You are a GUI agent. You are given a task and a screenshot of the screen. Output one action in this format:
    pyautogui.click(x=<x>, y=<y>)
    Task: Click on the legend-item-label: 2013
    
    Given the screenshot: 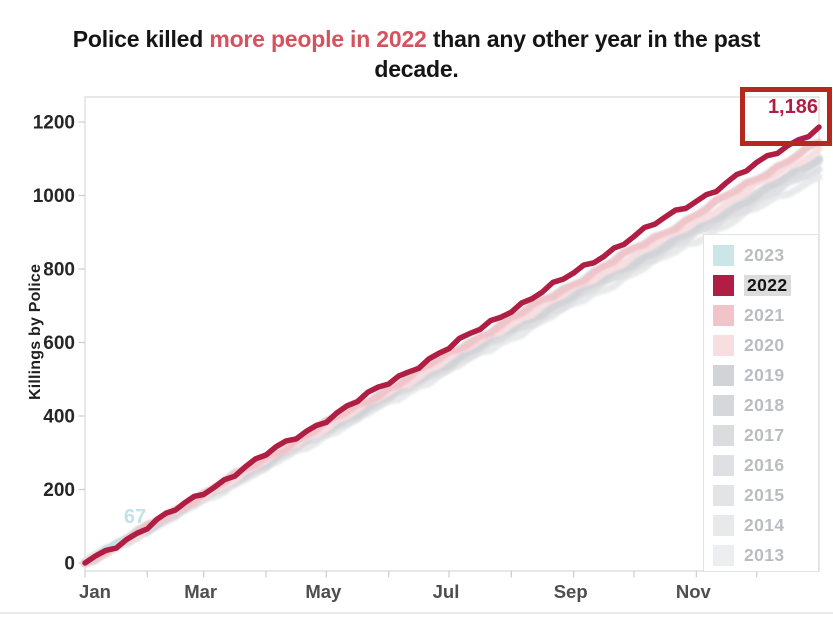 What is the action you would take?
    pyautogui.click(x=764, y=554)
    